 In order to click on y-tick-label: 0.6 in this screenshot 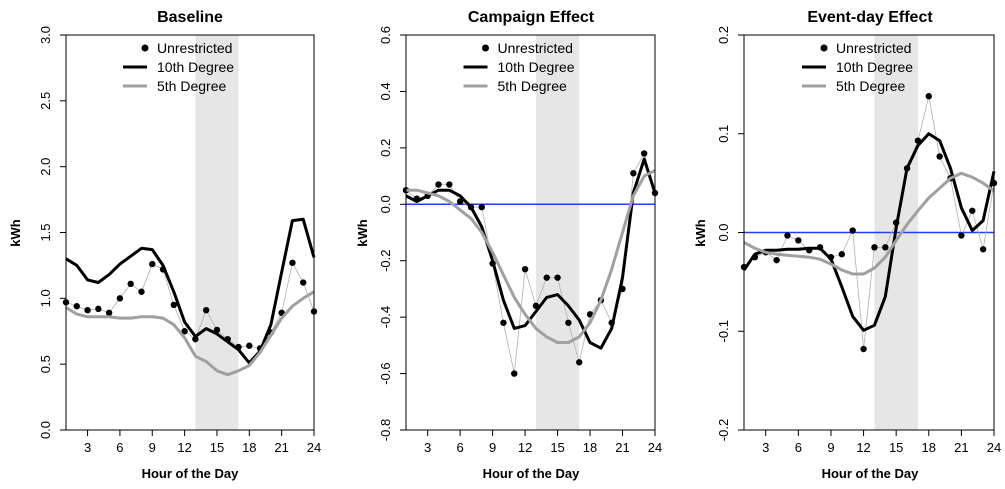, I will do `click(385, 35)`.